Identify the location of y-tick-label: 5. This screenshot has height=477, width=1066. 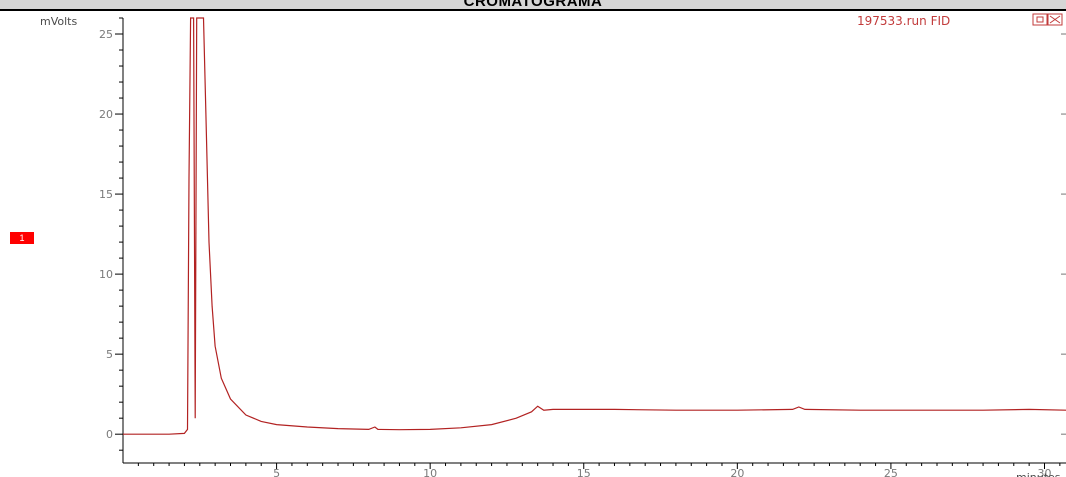
(109, 354).